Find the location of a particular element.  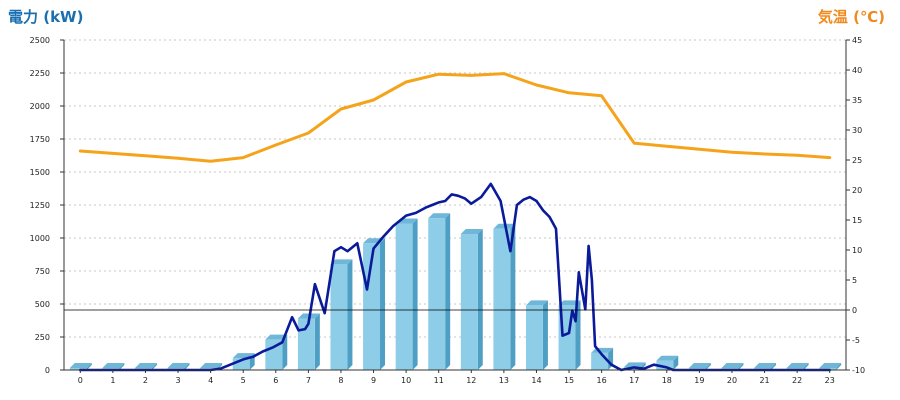

x-tick-label: 12 is located at coordinates (471, 380).